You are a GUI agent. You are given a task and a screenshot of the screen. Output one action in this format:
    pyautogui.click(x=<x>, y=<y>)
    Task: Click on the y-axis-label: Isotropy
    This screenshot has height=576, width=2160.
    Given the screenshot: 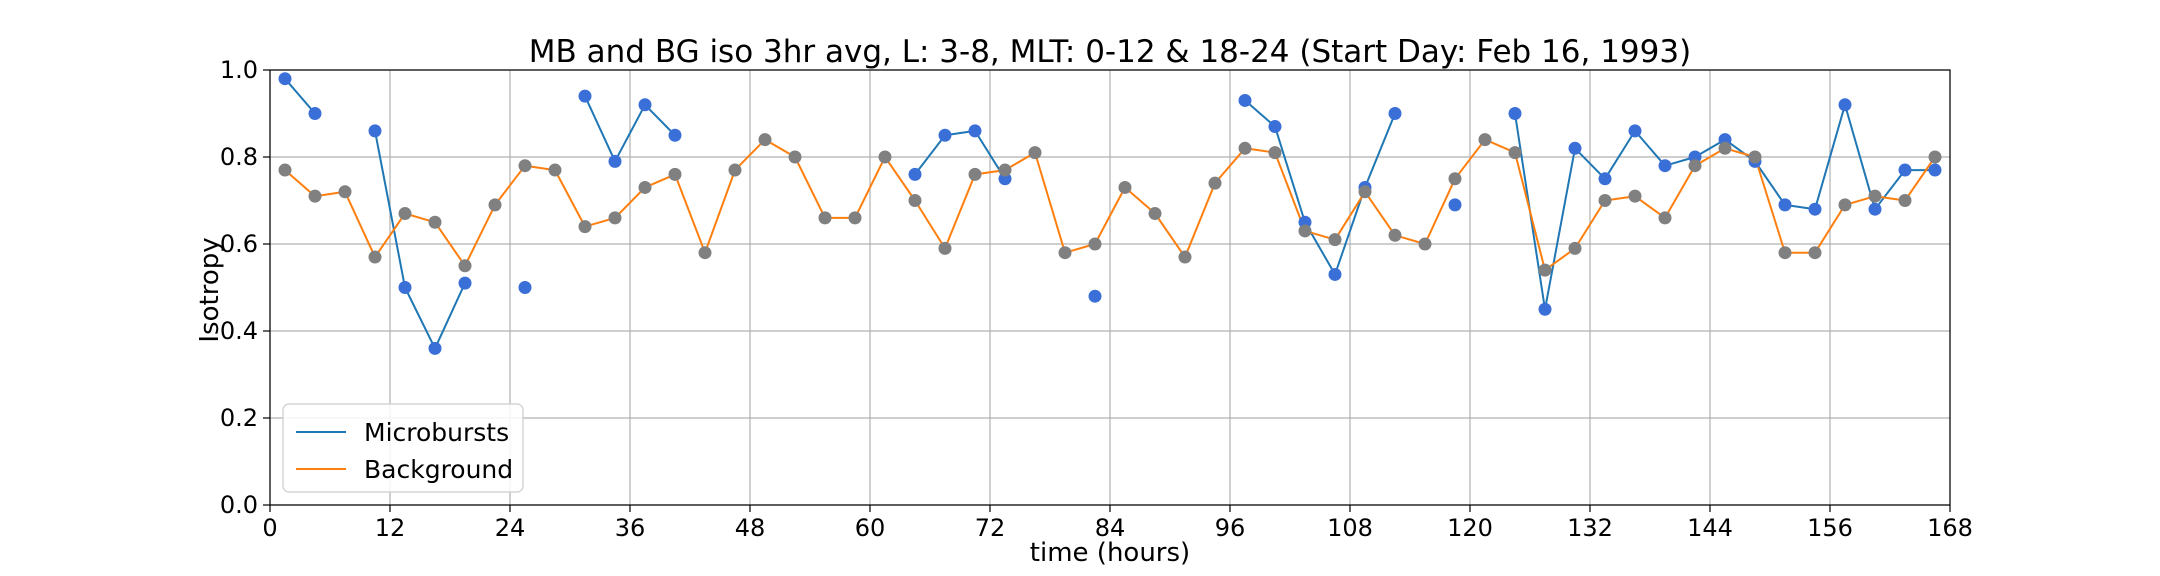 What is the action you would take?
    pyautogui.click(x=210, y=289)
    